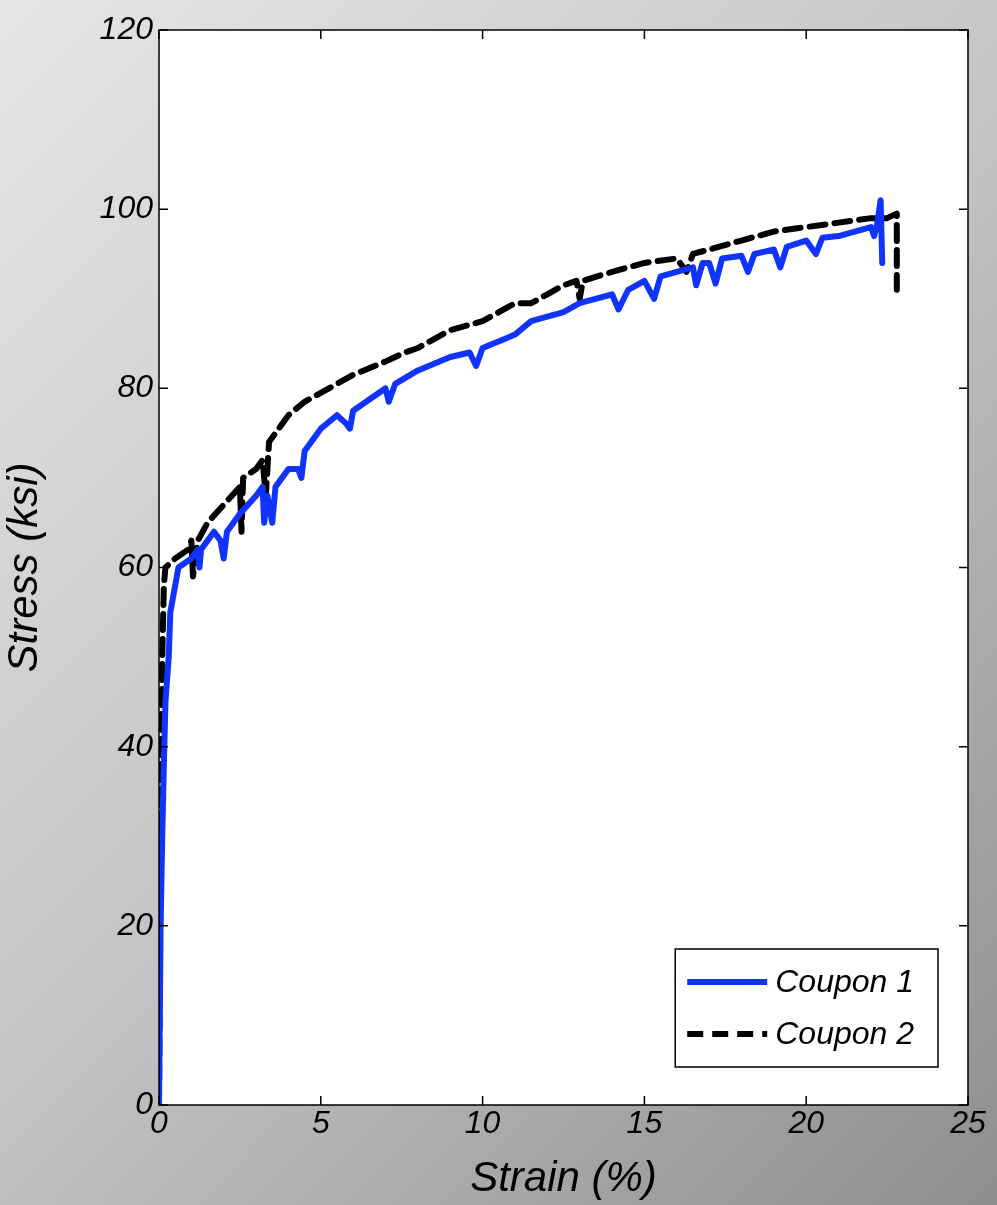 This screenshot has width=997, height=1205. What do you see at coordinates (126, 27) in the screenshot?
I see `y-tick-label: 120` at bounding box center [126, 27].